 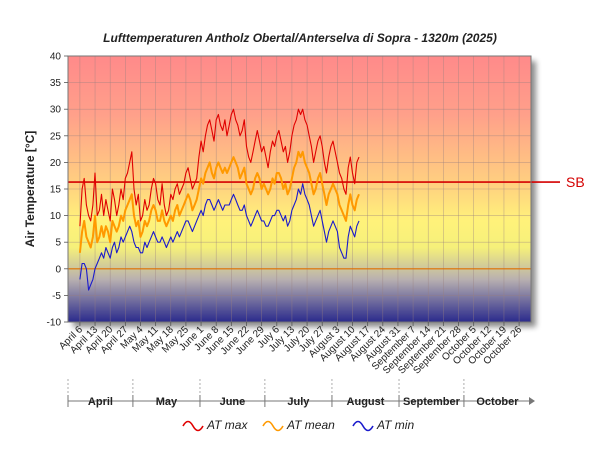 I want to click on series-at-max, so click(x=219, y=167).